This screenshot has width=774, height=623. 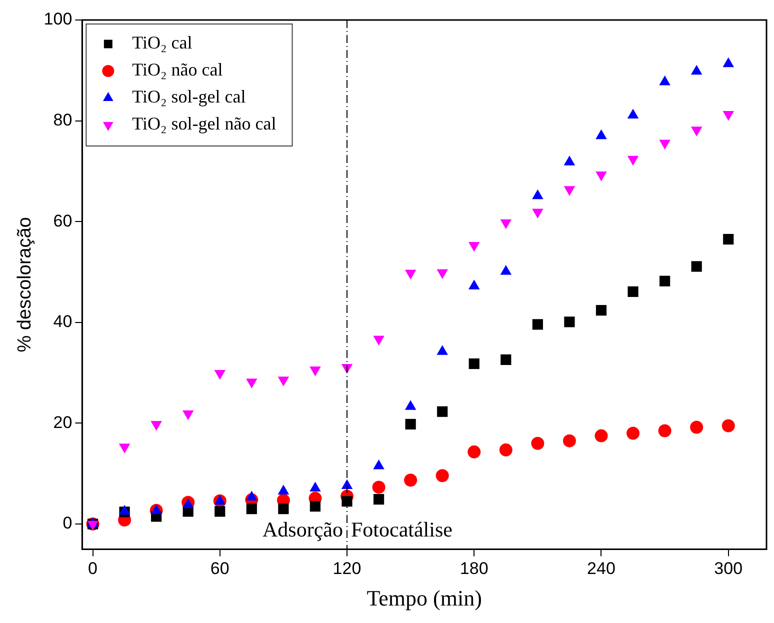 I want to click on legend-label: TiO₂ sol-gel cal, so click(x=189, y=96).